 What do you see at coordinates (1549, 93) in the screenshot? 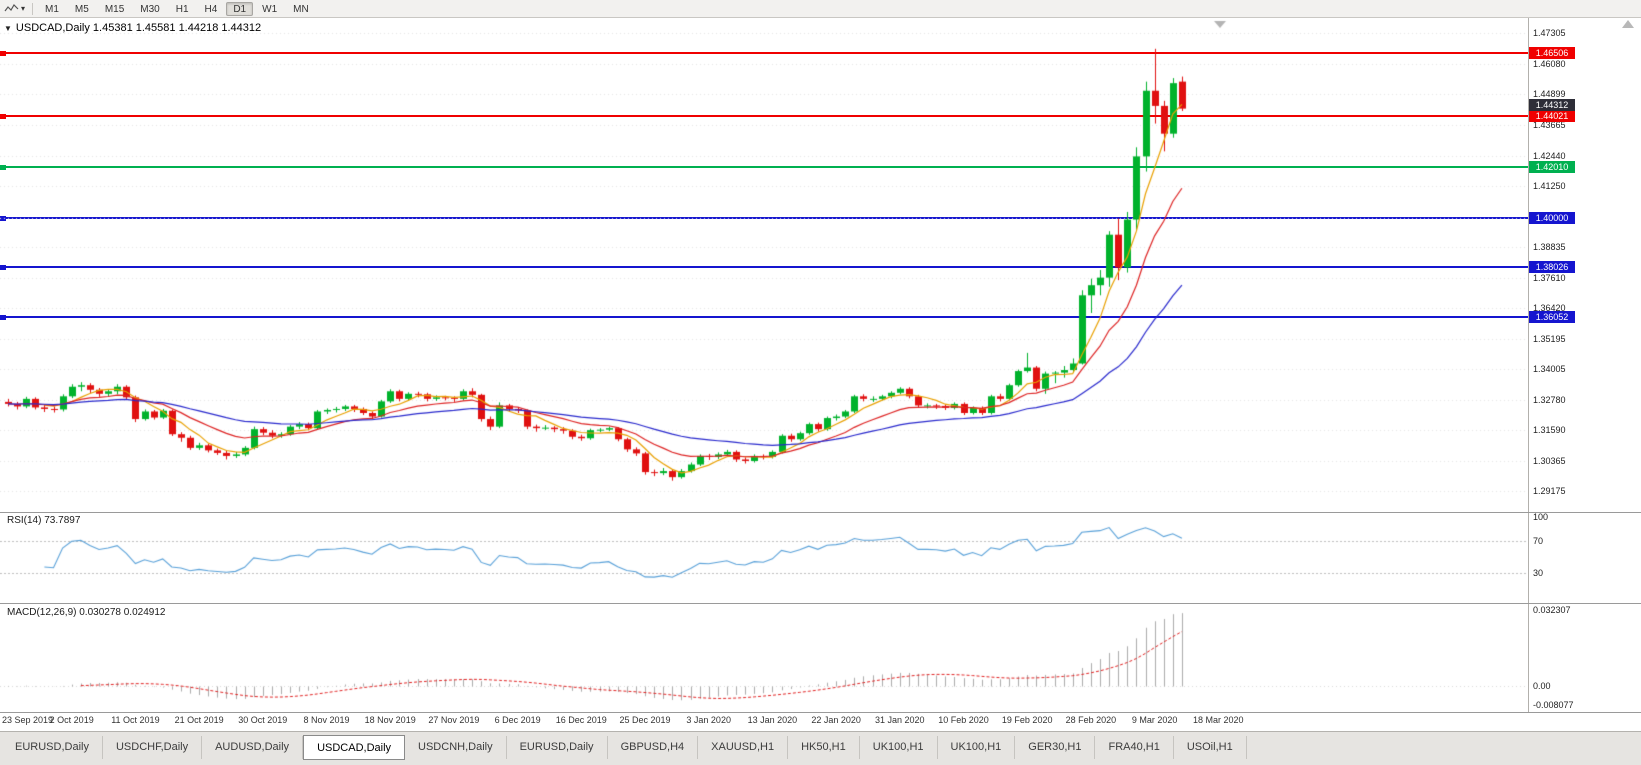
I see `price-axis-label: 1.44899` at bounding box center [1549, 93].